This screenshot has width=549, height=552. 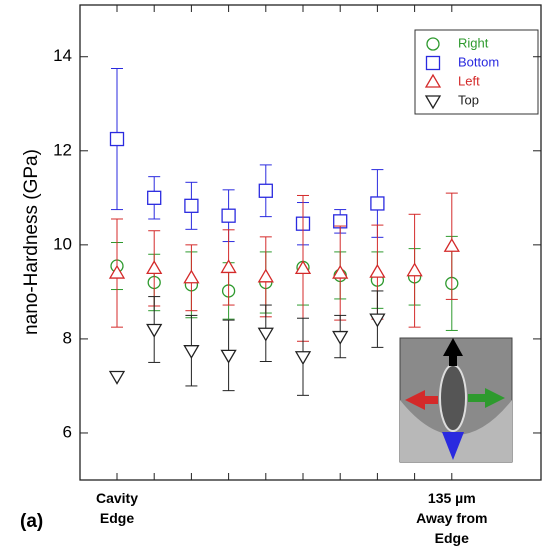 What do you see at coordinates (468, 99) in the screenshot?
I see `legend-label: Top` at bounding box center [468, 99].